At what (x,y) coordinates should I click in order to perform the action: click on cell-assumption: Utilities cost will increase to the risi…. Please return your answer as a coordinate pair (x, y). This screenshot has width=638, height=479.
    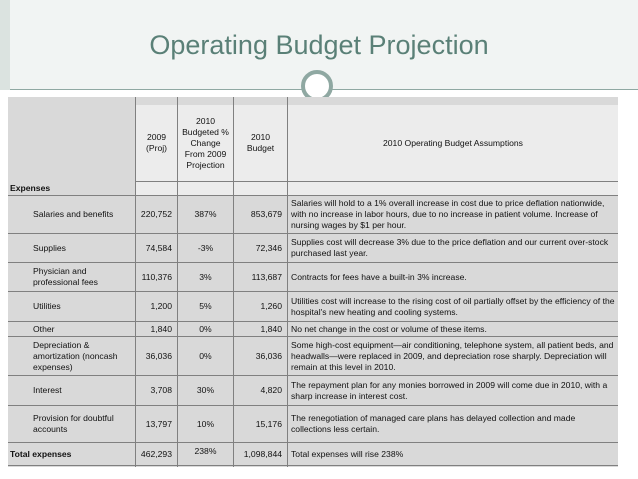
    Looking at the image, I should click on (453, 306).